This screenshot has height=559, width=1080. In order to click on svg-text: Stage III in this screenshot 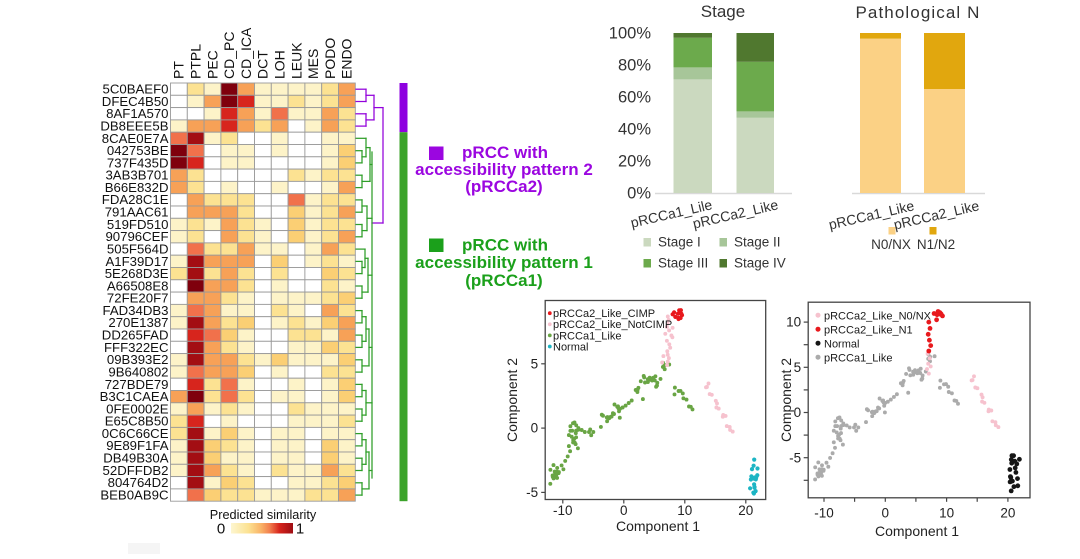, I will do `click(683, 263)`.